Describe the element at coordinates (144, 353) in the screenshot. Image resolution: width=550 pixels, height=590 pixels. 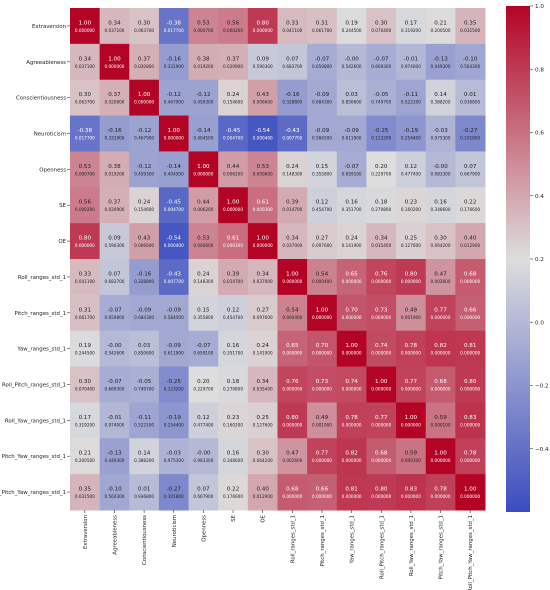
I see `cell-pvalue-label: 0.850600` at that location.